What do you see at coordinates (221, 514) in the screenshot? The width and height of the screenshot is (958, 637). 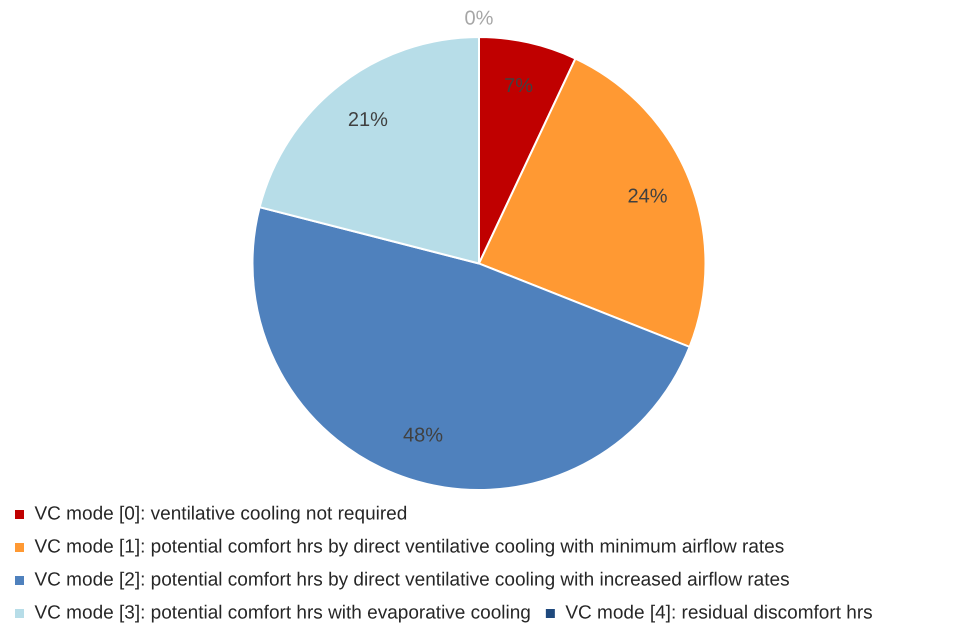 I see `legend-label: VC mode [0]: ventilative cooling not required` at bounding box center [221, 514].